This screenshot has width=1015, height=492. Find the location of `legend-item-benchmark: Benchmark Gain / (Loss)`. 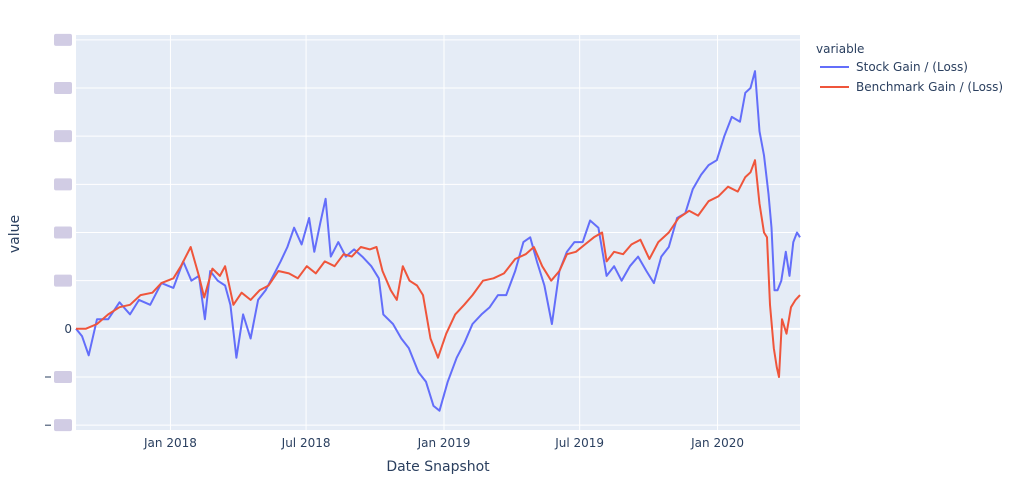

legend-item-benchmark: Benchmark Gain / (Loss) is located at coordinates (911, 87).